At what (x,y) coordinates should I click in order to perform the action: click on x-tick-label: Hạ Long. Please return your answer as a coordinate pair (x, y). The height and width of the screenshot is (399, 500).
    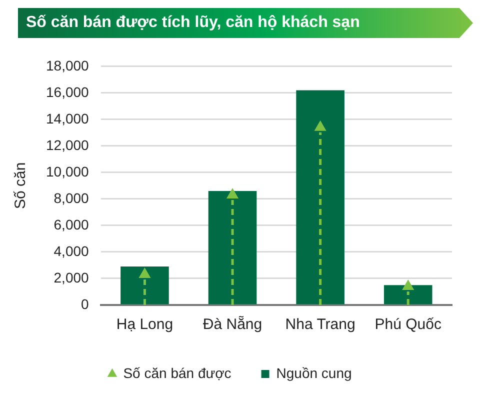
    Looking at the image, I should click on (145, 325).